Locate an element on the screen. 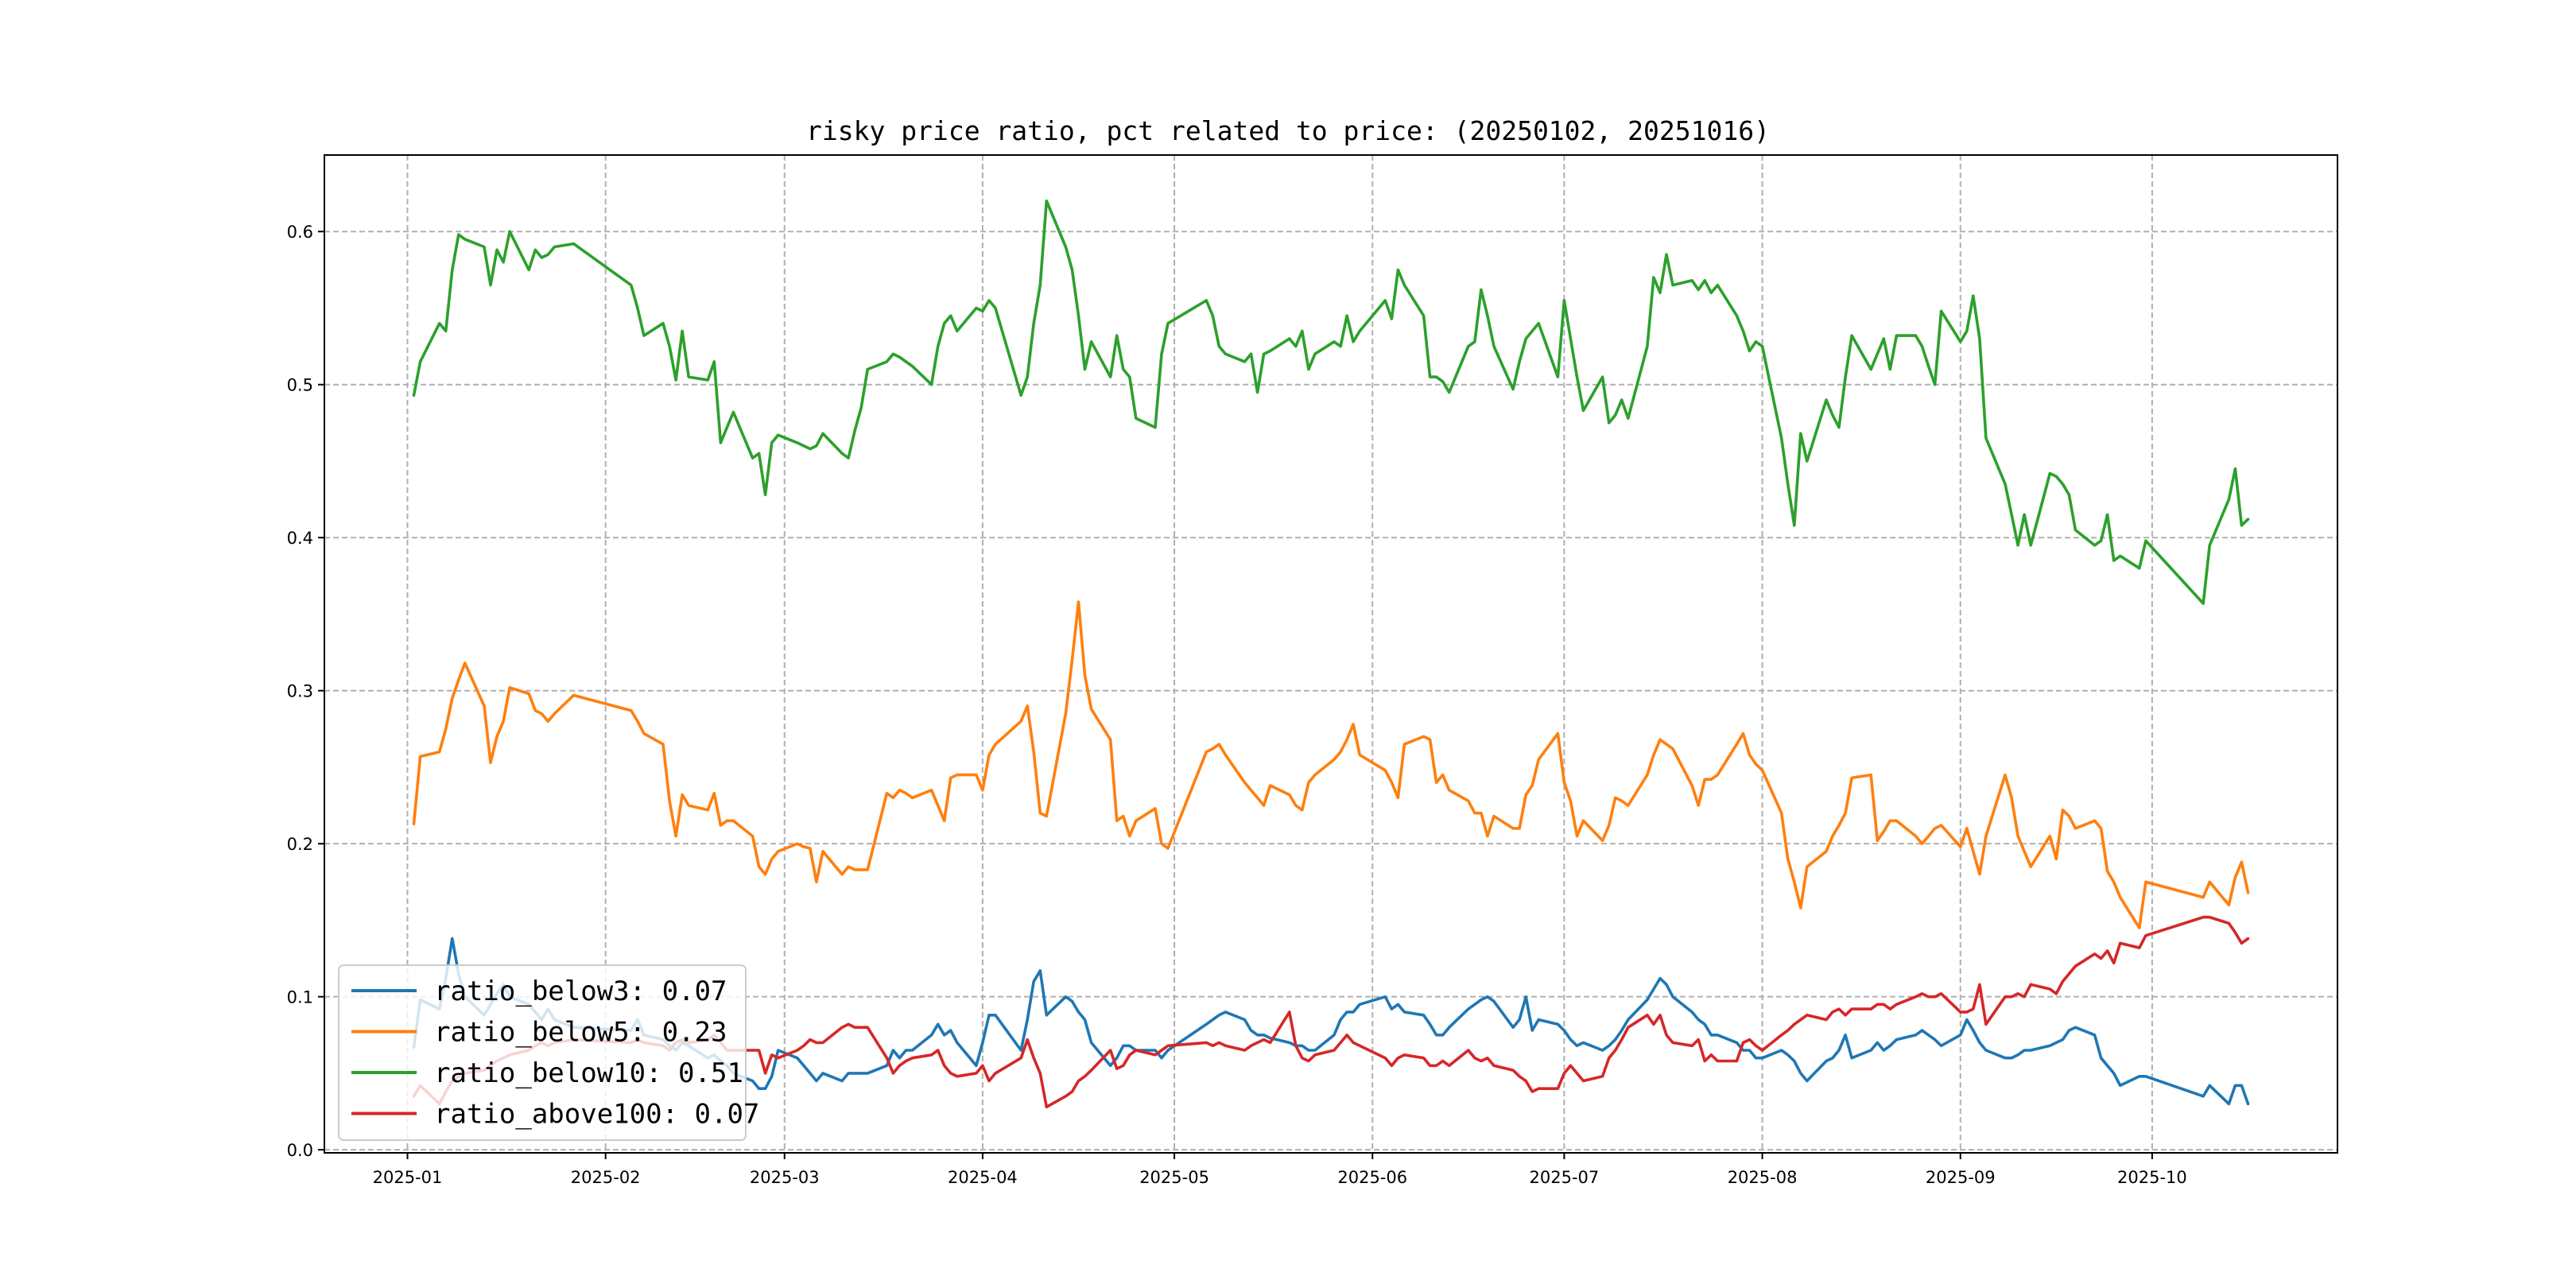 The image size is (2576, 1288). y-tick-label: 0.2 is located at coordinates (300, 844).